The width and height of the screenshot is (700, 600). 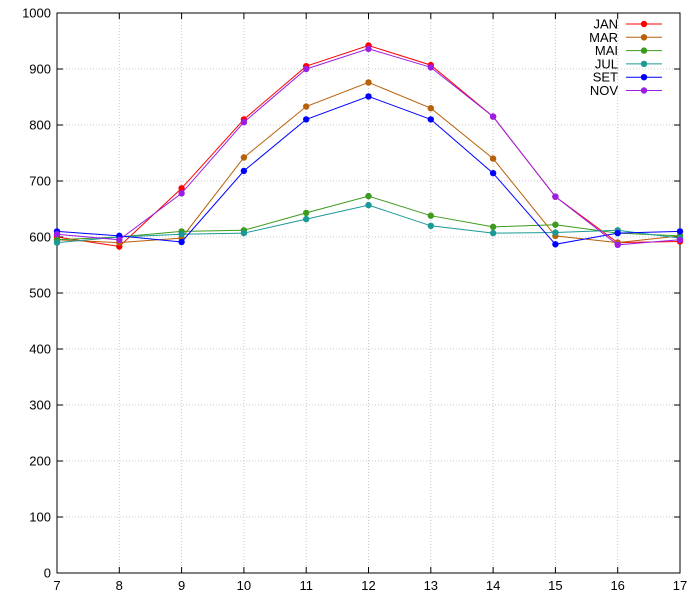 I want to click on y-tick-label: 300, so click(x=40, y=405).